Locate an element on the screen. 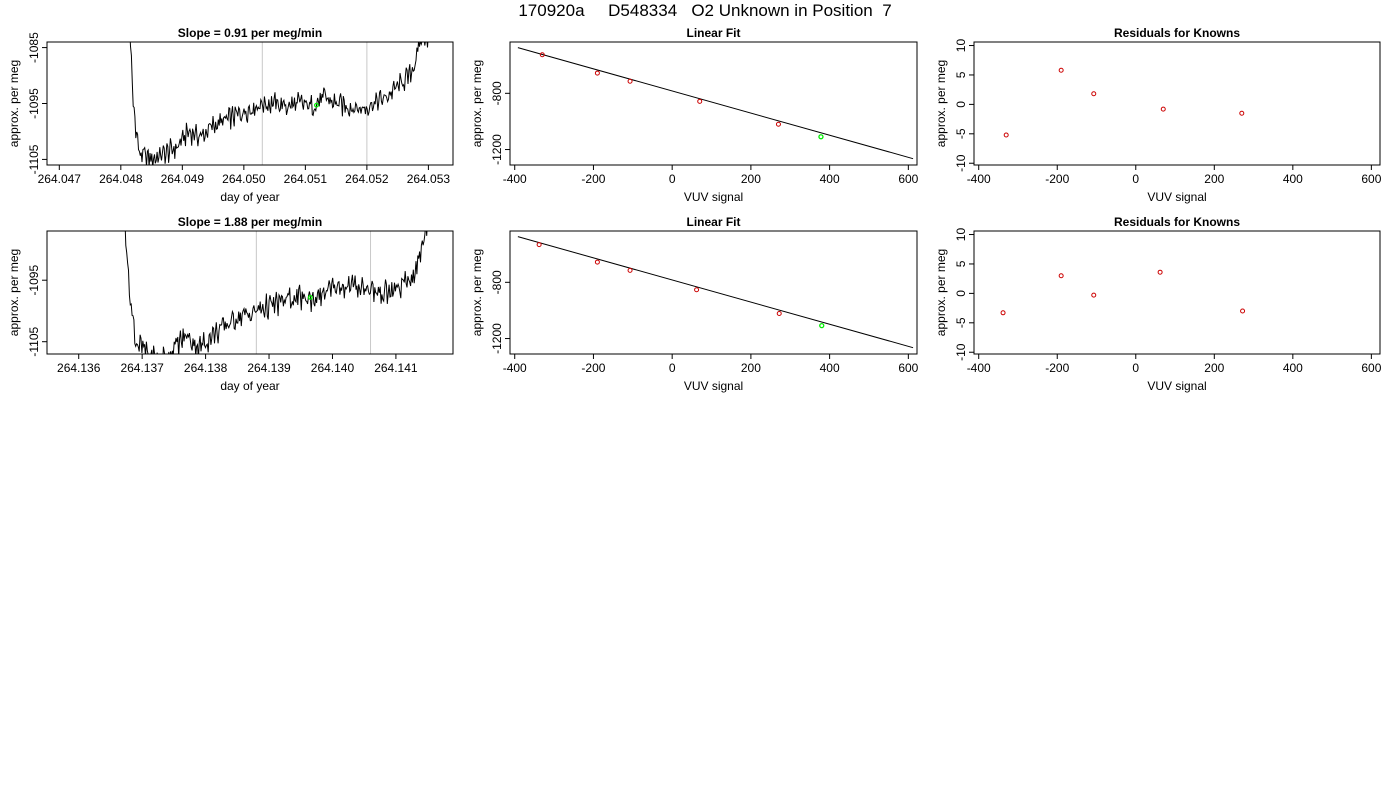 The height and width of the screenshot is (800, 1400). x-tick-label: 264.050 is located at coordinates (244, 179).